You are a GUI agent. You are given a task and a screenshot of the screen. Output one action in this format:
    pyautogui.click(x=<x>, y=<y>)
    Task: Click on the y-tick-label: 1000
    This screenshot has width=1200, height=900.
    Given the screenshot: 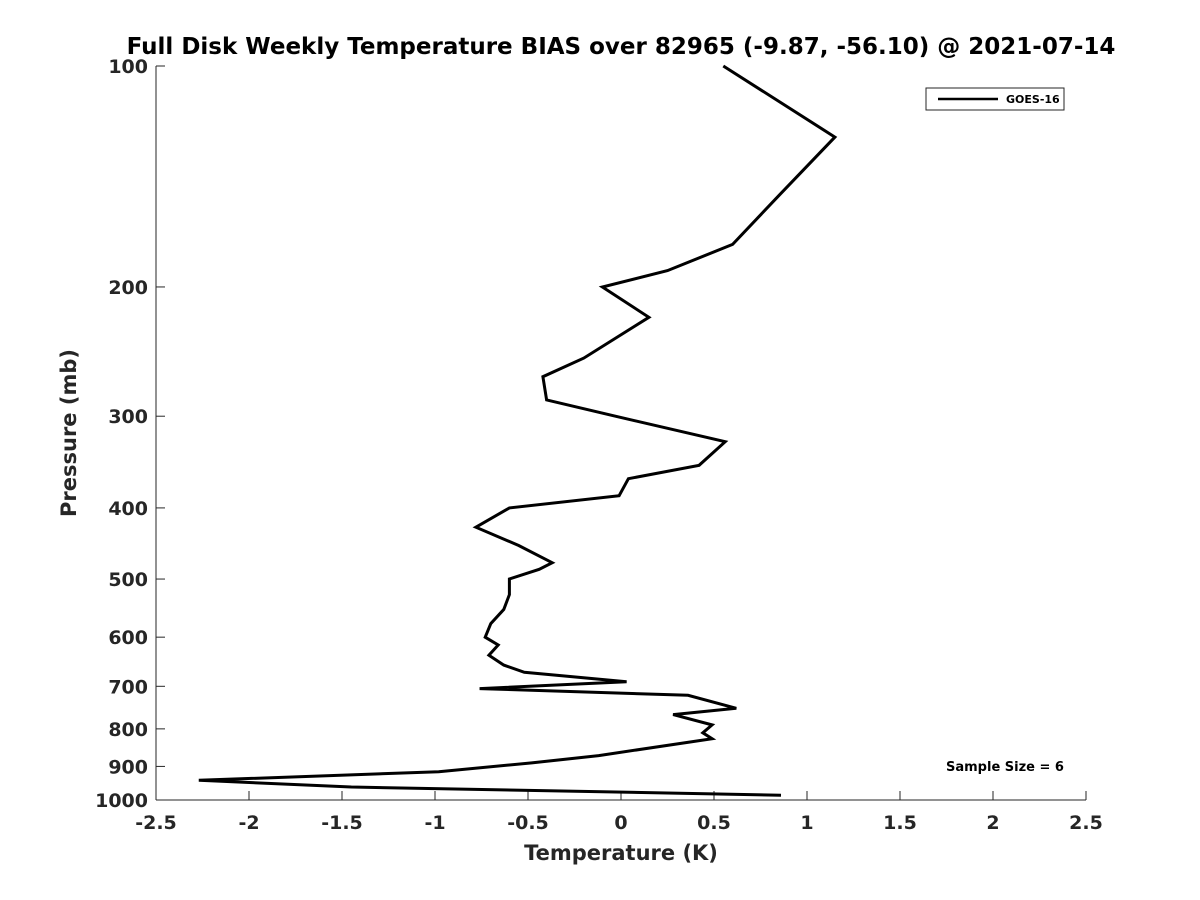 What is the action you would take?
    pyautogui.click(x=121, y=801)
    